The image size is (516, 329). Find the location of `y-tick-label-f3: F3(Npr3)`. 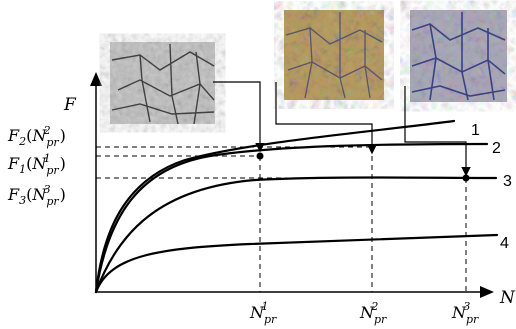

y-tick-label-f3: F3(Npr3) is located at coordinates (36, 195).